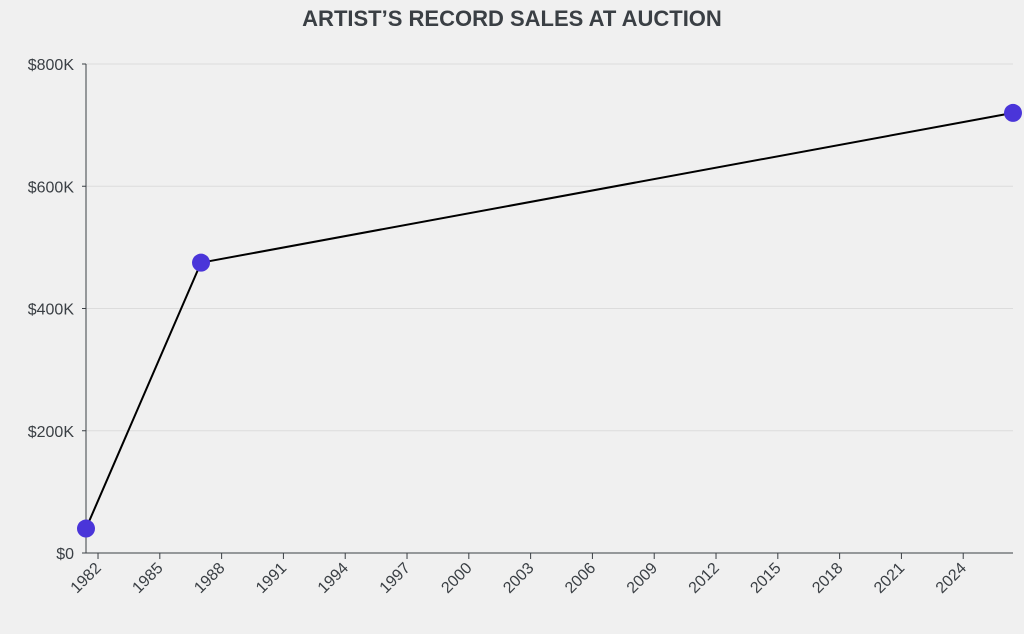 Image resolution: width=1024 pixels, height=634 pixels. I want to click on x-tick-label: 2003, so click(518, 578).